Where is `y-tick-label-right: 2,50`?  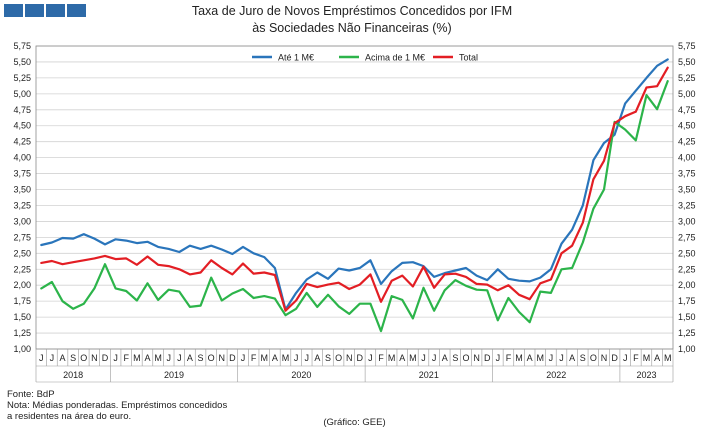
y-tick-label-right: 2,50 is located at coordinates (687, 253).